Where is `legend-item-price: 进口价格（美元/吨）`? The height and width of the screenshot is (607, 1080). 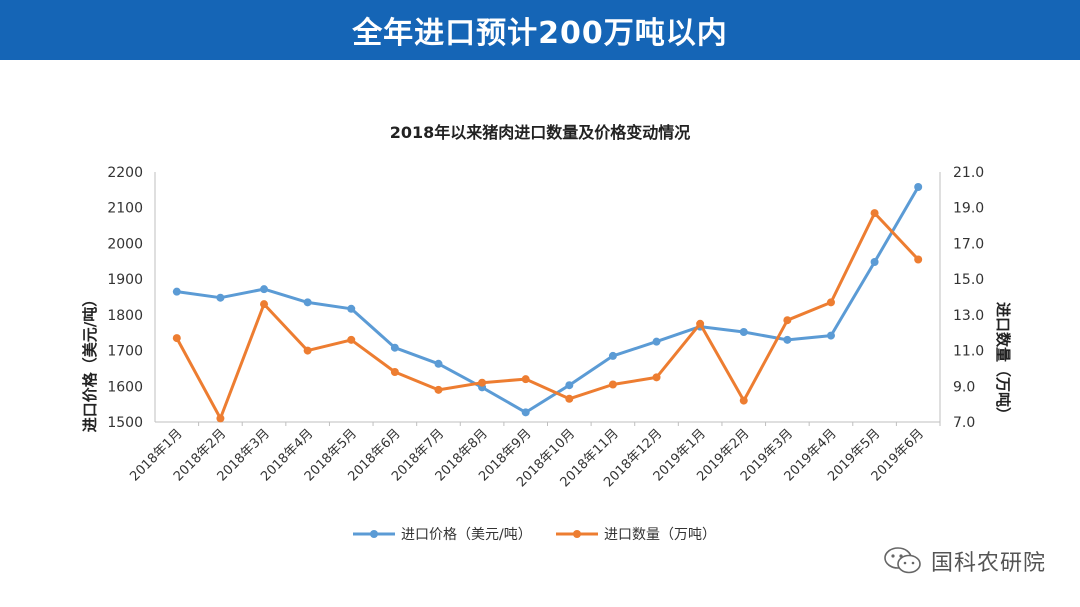
legend-item-price: 进口价格（美元/吨） is located at coordinates (442, 535).